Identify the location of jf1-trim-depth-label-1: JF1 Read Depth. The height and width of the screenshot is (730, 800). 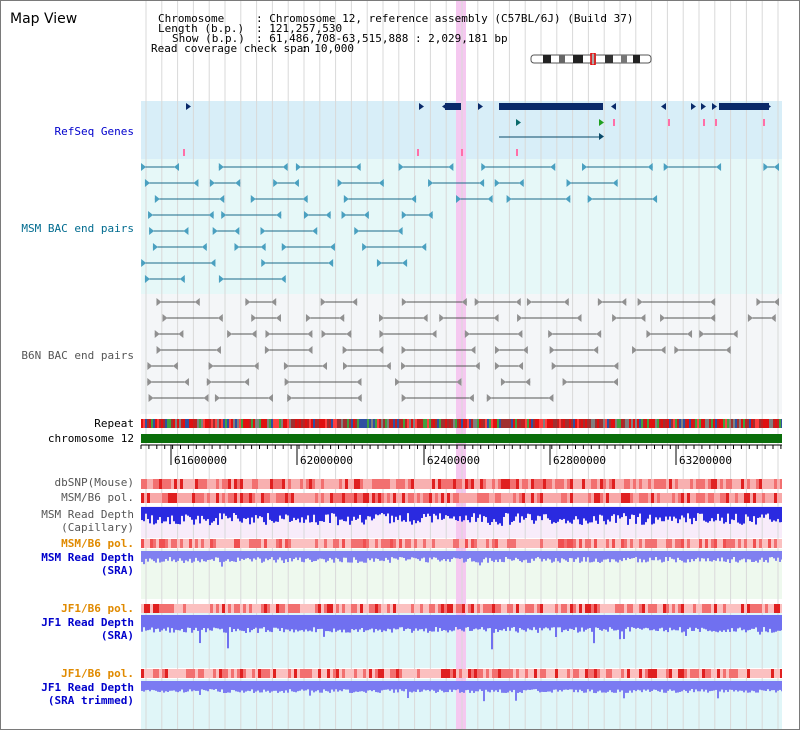
(87, 687).